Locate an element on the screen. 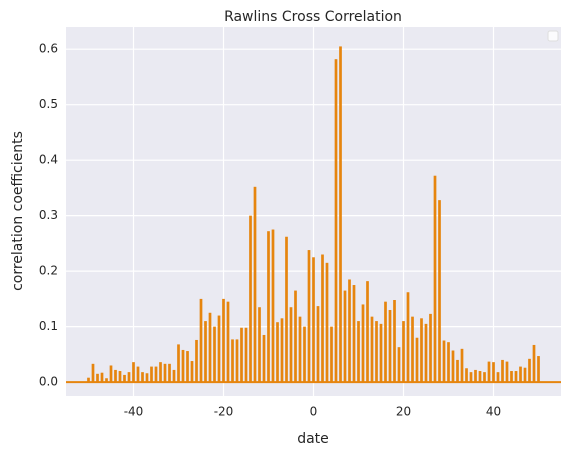 The width and height of the screenshot is (571, 457). x-tick-label: 40 is located at coordinates (493, 412).